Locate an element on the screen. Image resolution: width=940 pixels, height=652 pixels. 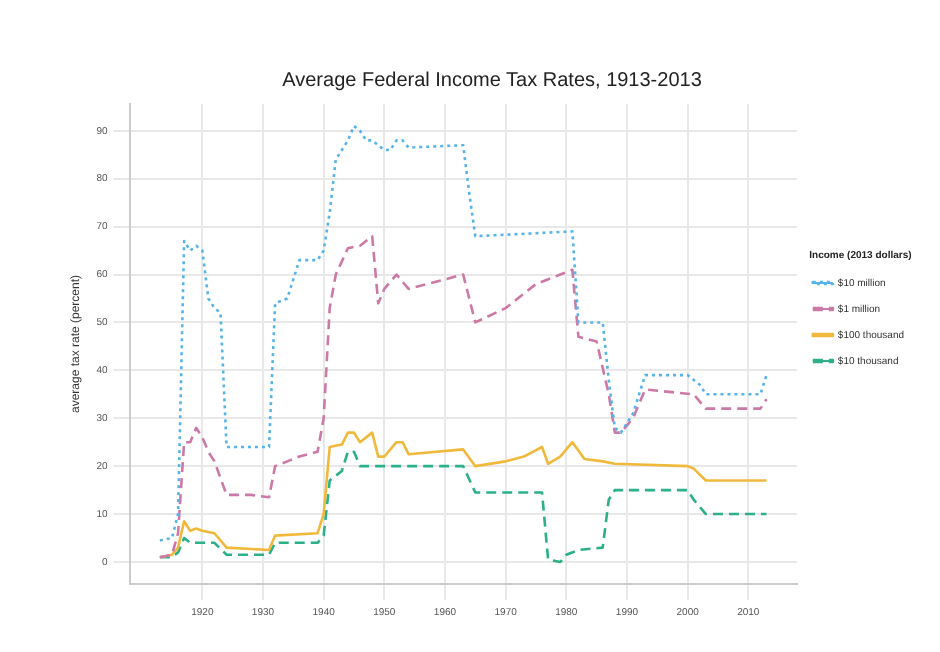
chart-title: Average Federal Income Tax Rates, 1913-2013 is located at coordinates (492, 80).